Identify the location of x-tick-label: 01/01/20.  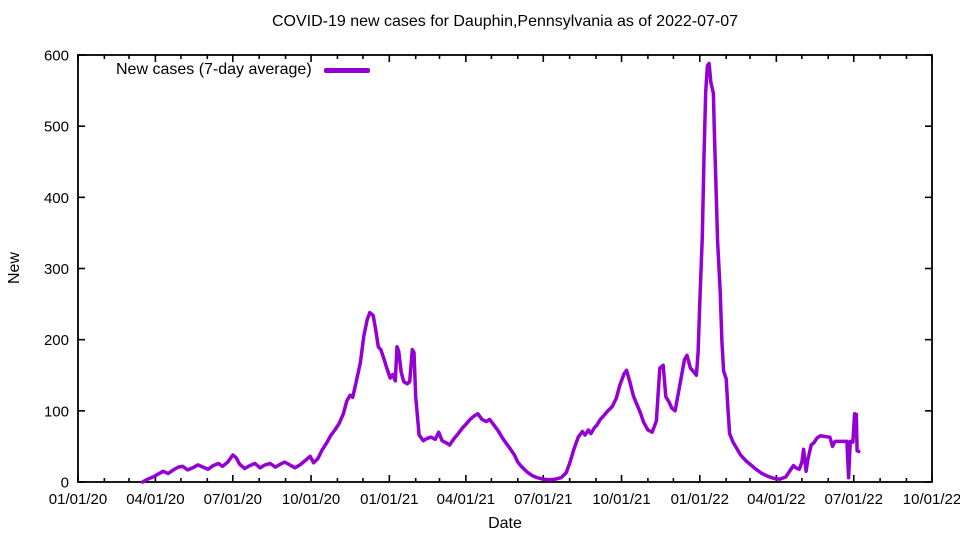
(78, 499).